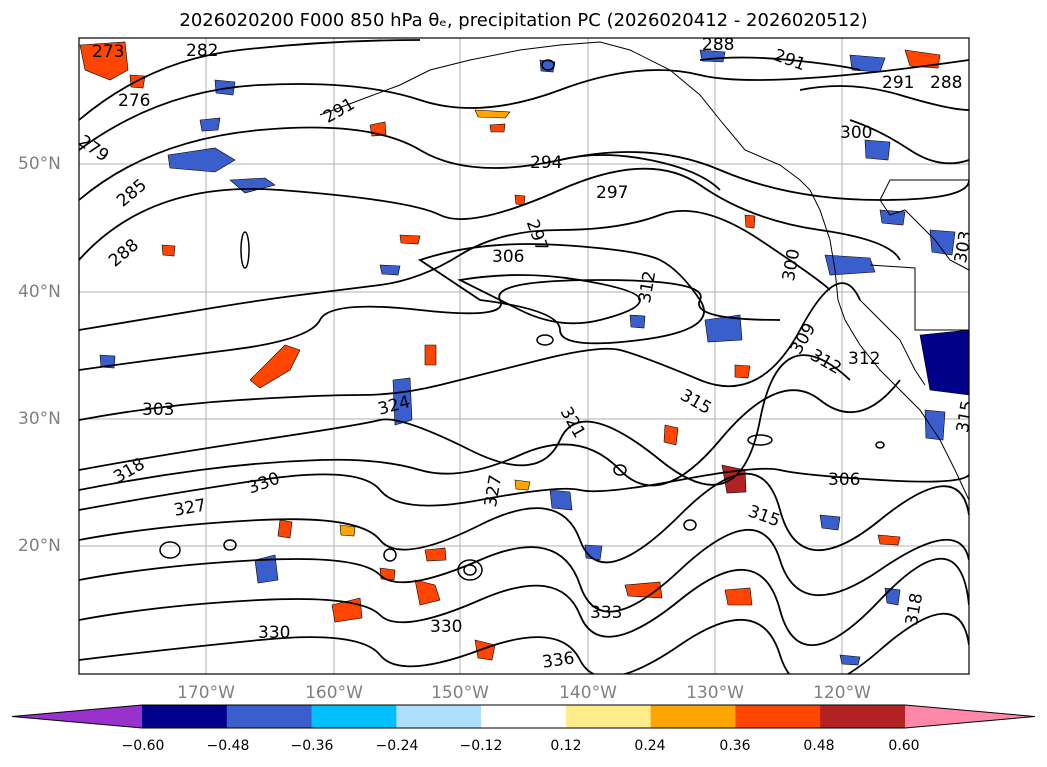 Image resolution: width=1047 pixels, height=767 pixels. Describe the element at coordinates (228, 746) in the screenshot. I see `colorbar-tick-label: −0.48` at that location.